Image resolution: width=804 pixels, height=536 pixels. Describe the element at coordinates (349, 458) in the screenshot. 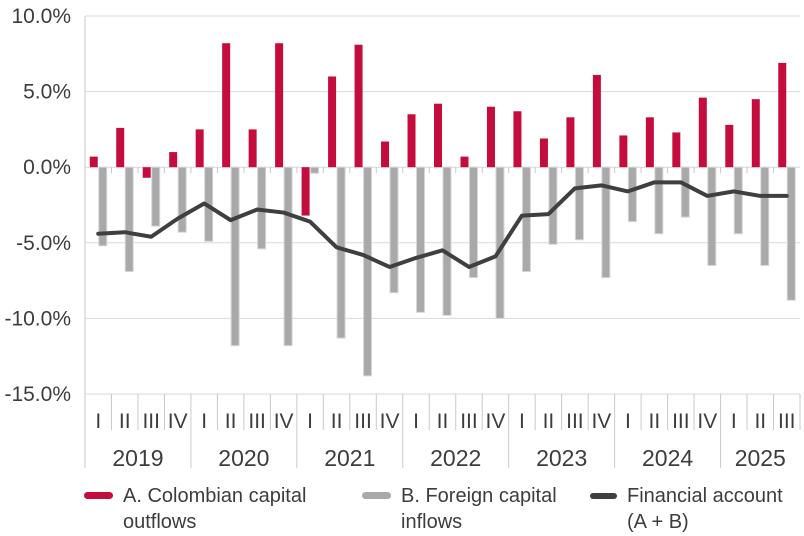

I see `year-label: 2021` at that location.